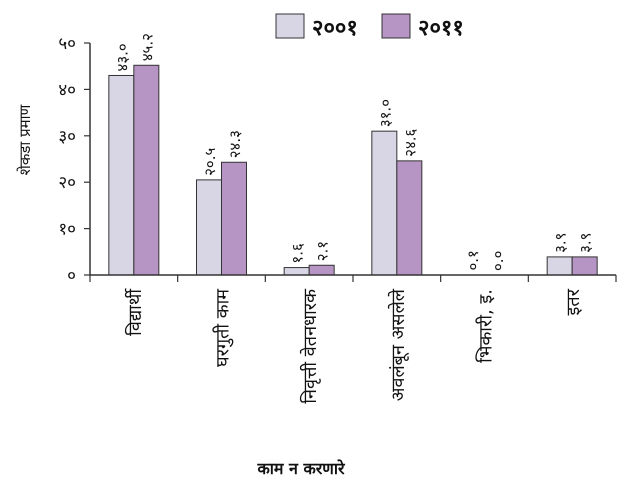  I want to click on data-label: २४.३, so click(235, 144).